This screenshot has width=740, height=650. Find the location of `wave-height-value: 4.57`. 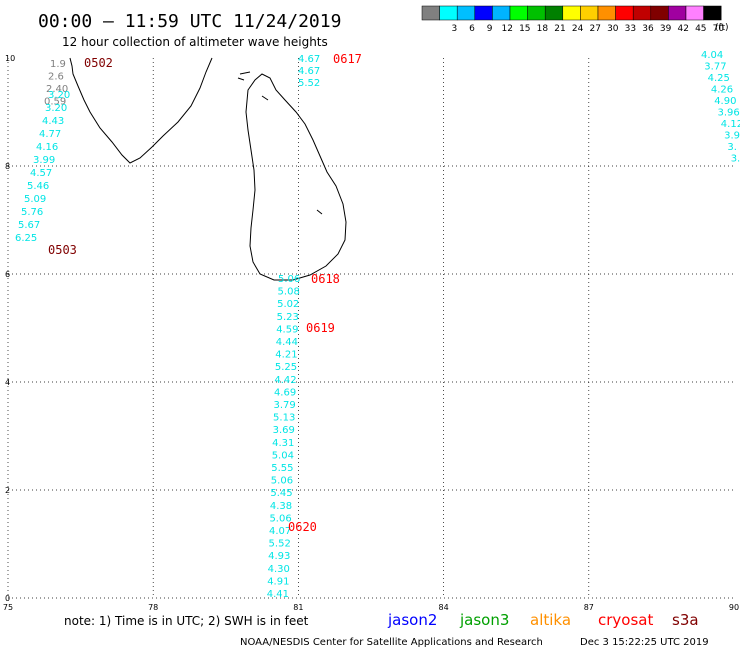

wave-height-value: 4.57 is located at coordinates (41, 173).